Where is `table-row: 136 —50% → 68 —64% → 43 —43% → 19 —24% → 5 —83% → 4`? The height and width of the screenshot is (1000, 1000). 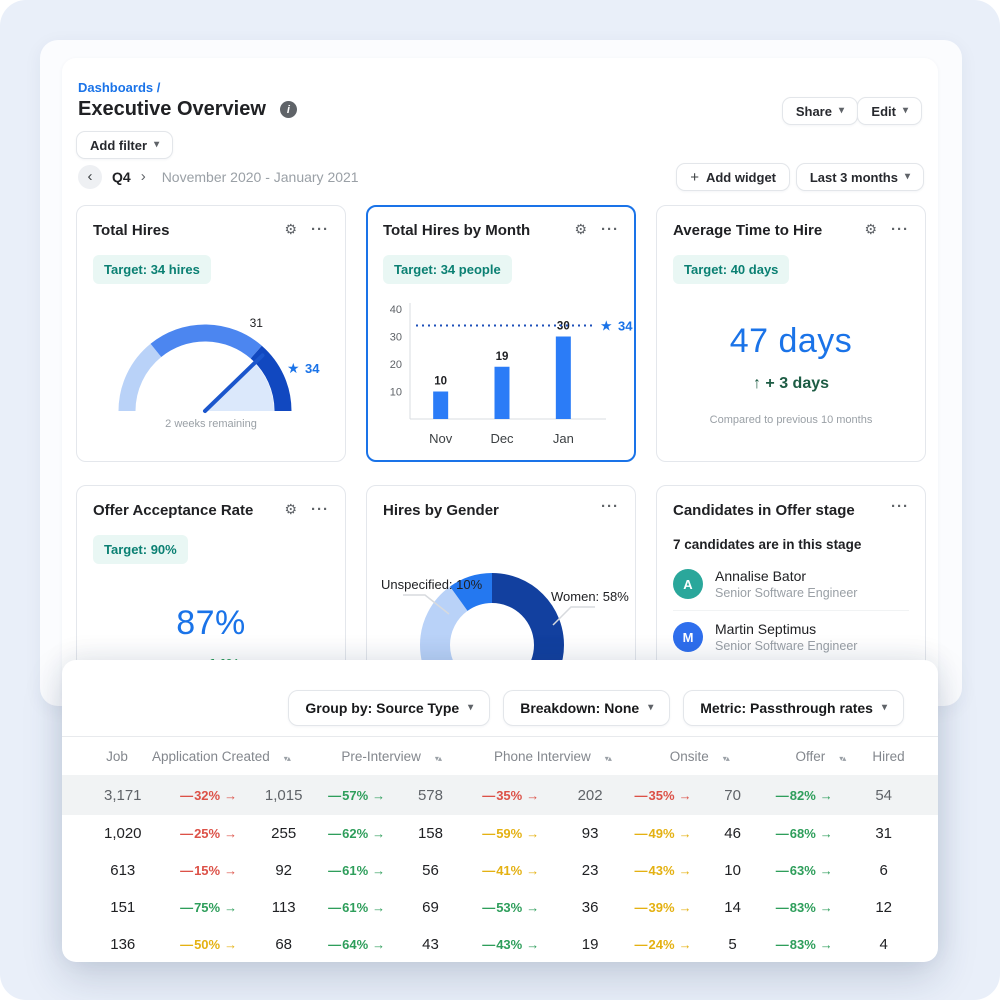 table-row: 136 —50% → 68 —64% → 43 —43% → 19 —24% → 5 —83% → 4 is located at coordinates (500, 944).